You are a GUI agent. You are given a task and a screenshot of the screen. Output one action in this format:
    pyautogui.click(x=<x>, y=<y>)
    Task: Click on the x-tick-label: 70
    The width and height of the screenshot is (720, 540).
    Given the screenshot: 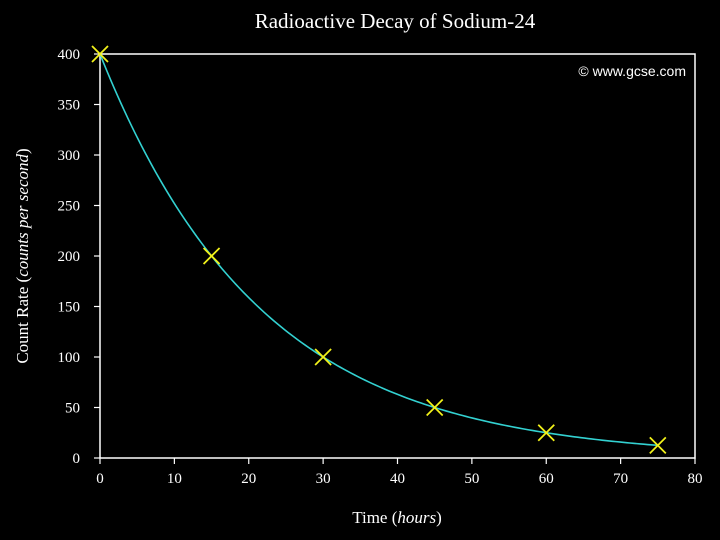 What is the action you would take?
    pyautogui.click(x=620, y=479)
    